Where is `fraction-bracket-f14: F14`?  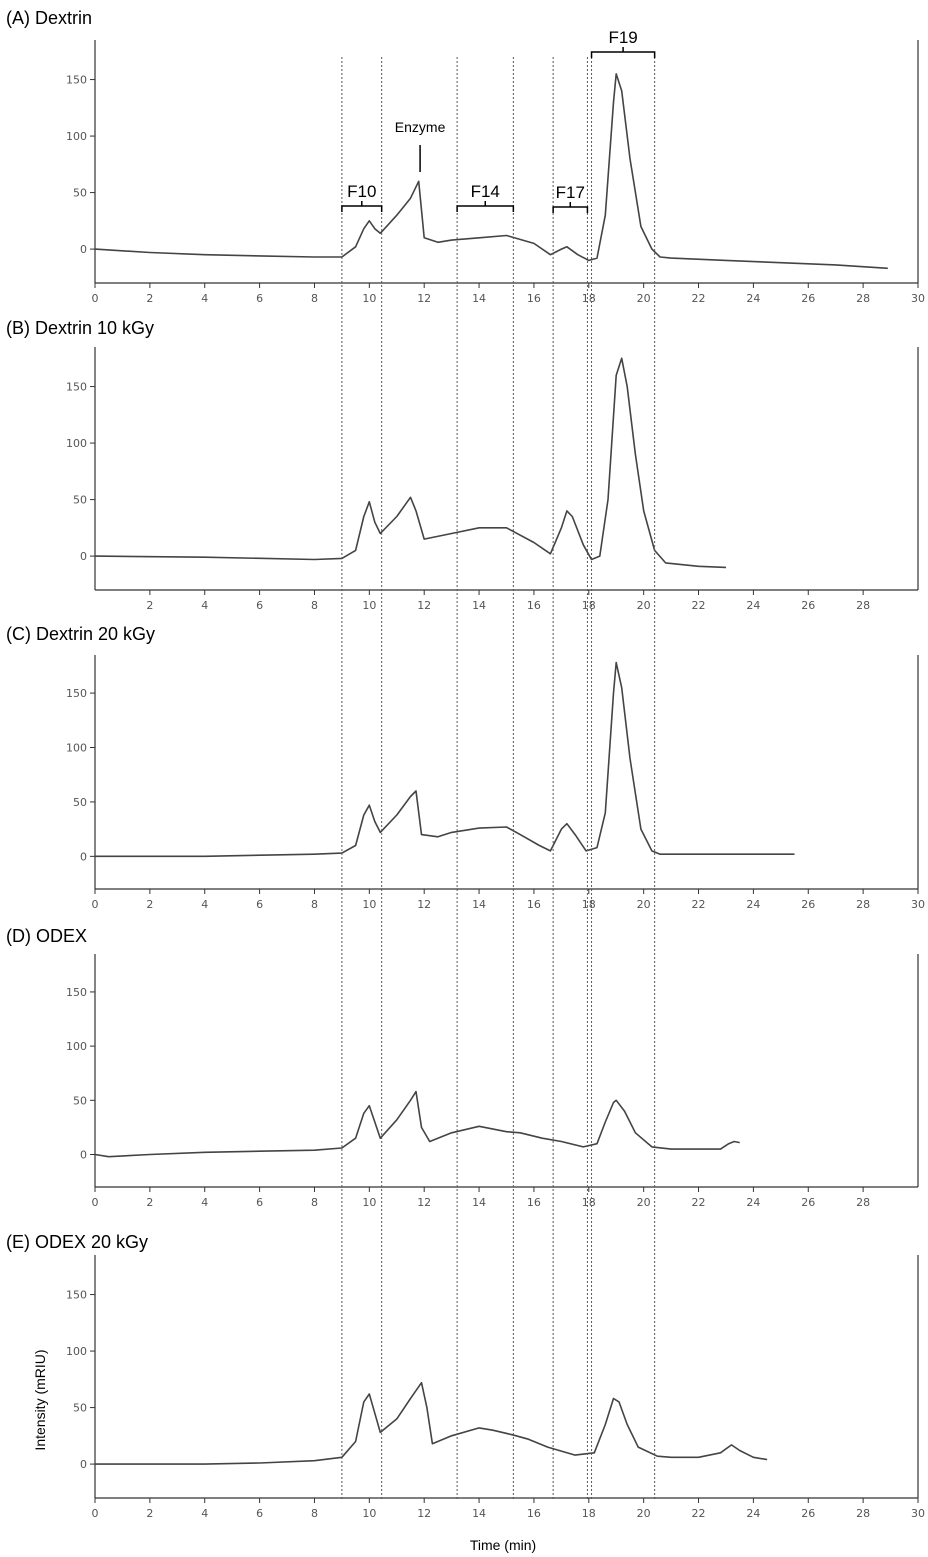 fraction-bracket-f14: F14 is located at coordinates (485, 197).